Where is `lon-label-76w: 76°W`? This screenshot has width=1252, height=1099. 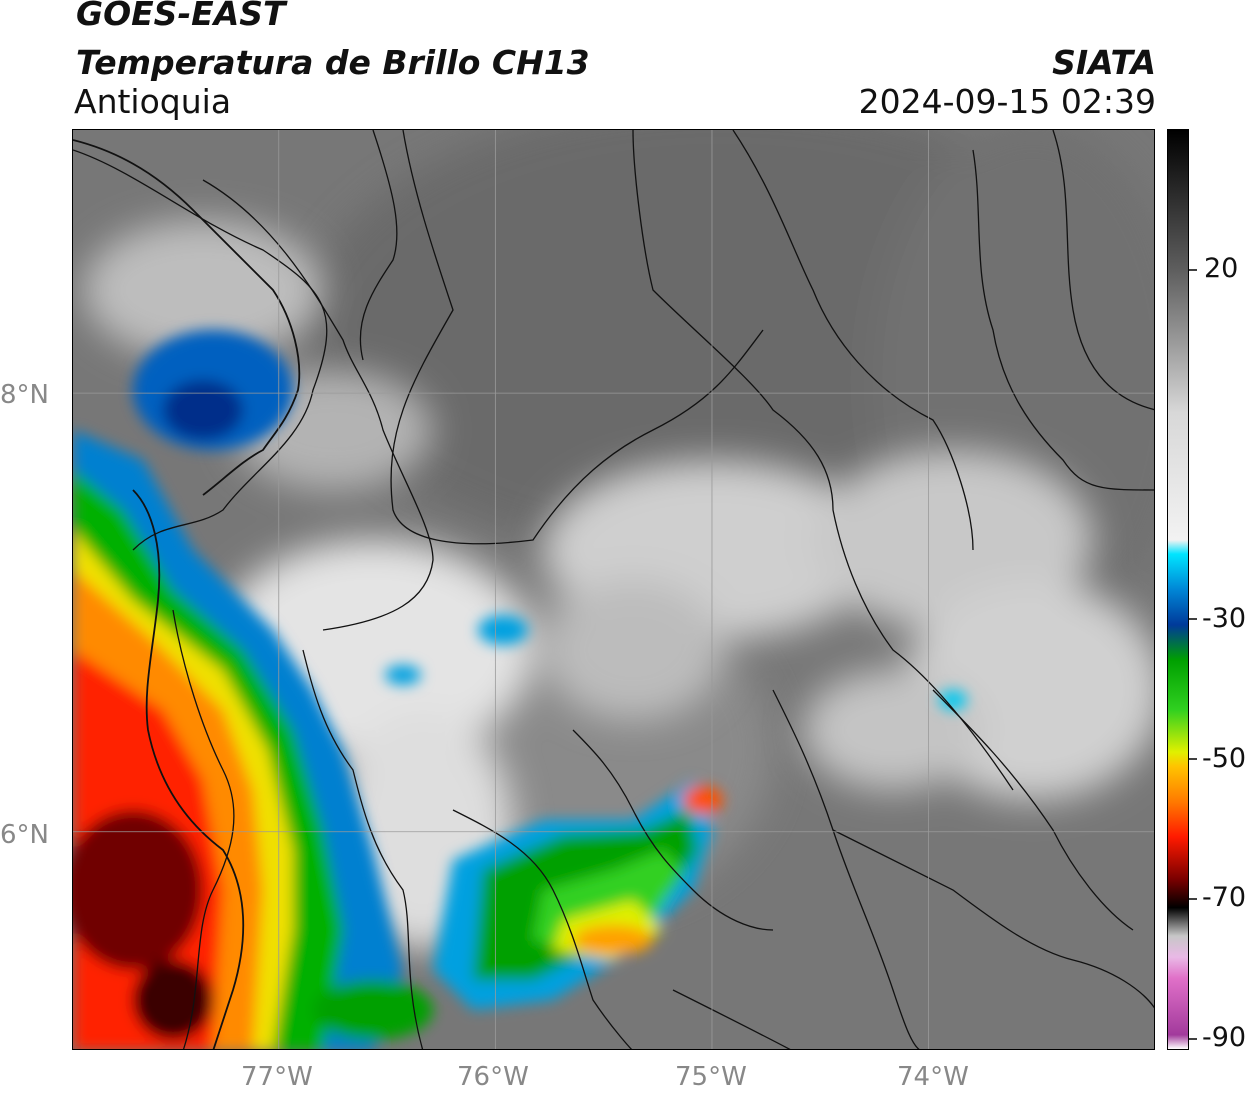 lon-label-76w: 76°W is located at coordinates (493, 1077).